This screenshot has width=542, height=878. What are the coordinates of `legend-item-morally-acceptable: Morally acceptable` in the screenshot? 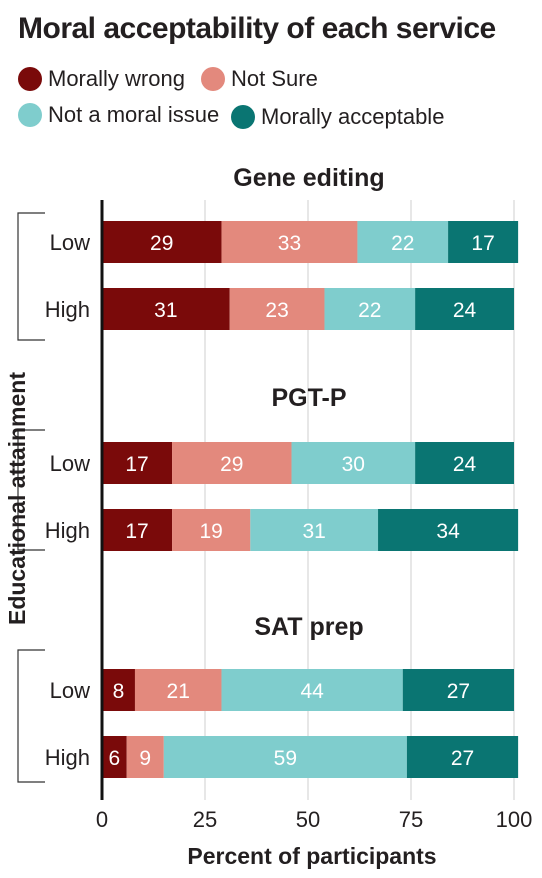 It's located at (337, 117).